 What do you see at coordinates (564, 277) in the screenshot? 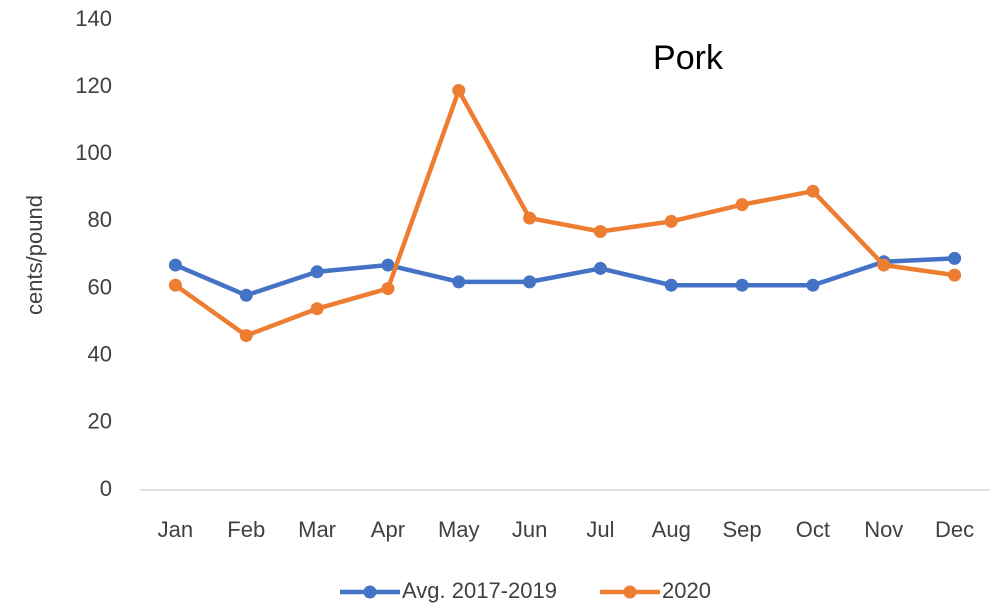
I see `series-line` at bounding box center [564, 277].